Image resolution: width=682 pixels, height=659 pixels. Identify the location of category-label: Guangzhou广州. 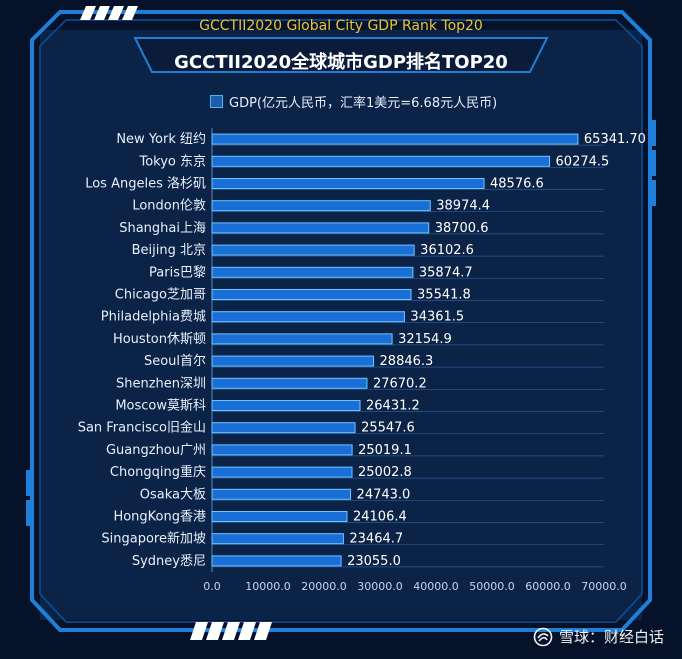
(156, 450).